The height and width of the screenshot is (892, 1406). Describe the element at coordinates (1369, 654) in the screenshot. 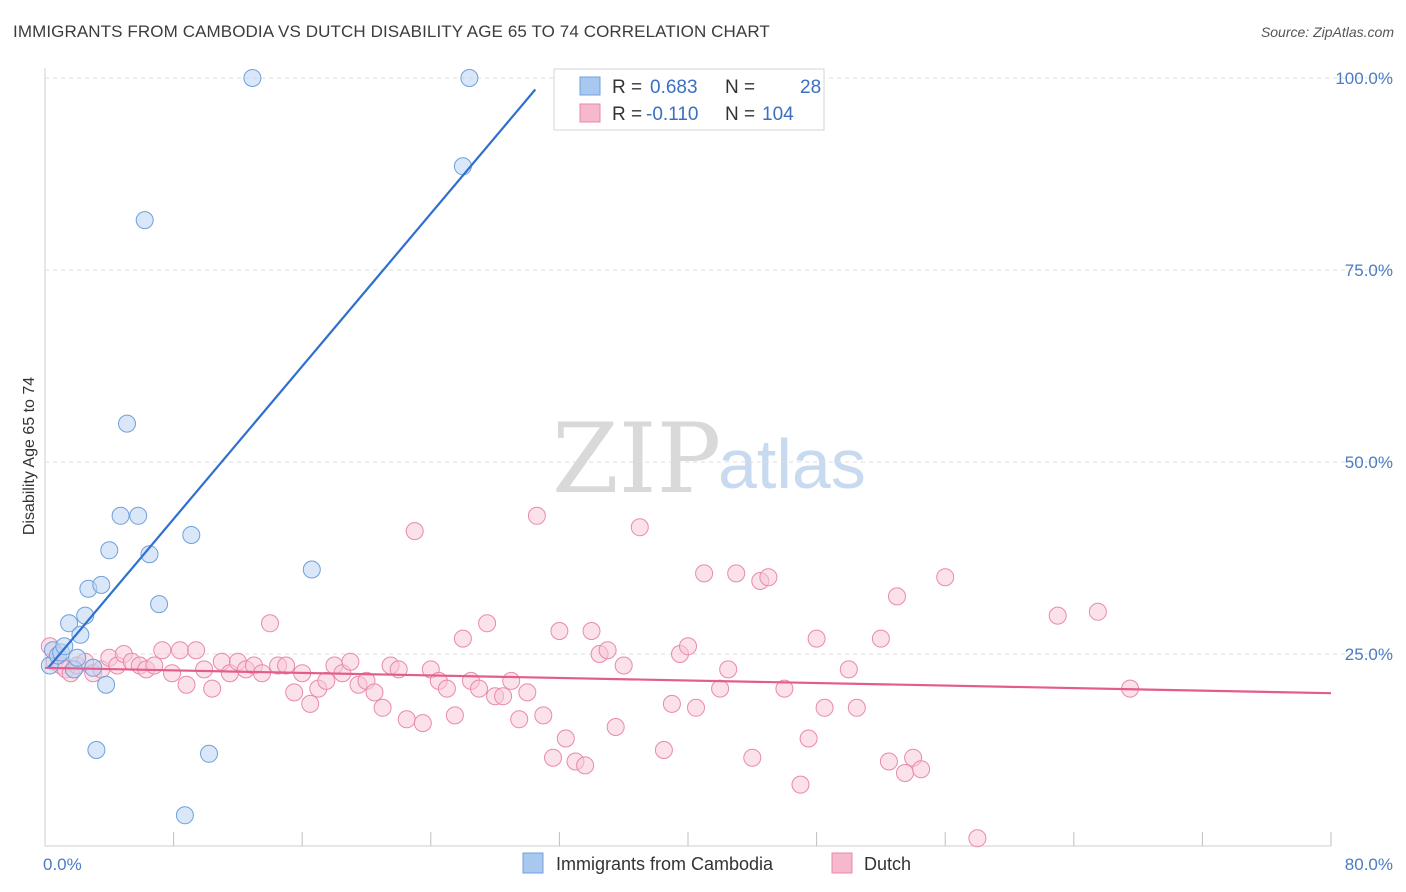

I see `y-tick-label: 25.0%` at that location.